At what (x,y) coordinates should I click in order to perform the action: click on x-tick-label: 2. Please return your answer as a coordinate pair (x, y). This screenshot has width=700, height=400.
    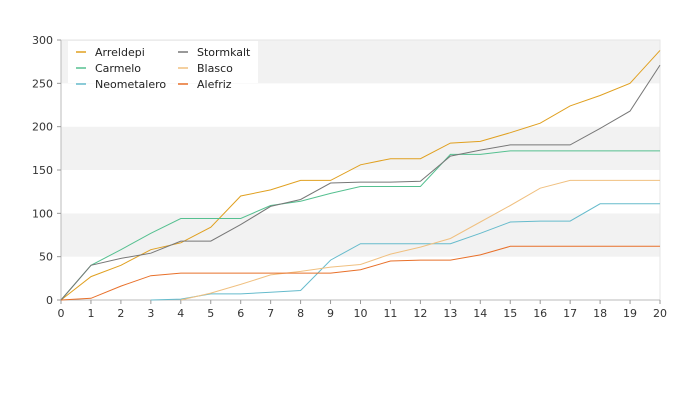
    Looking at the image, I should click on (120, 313).